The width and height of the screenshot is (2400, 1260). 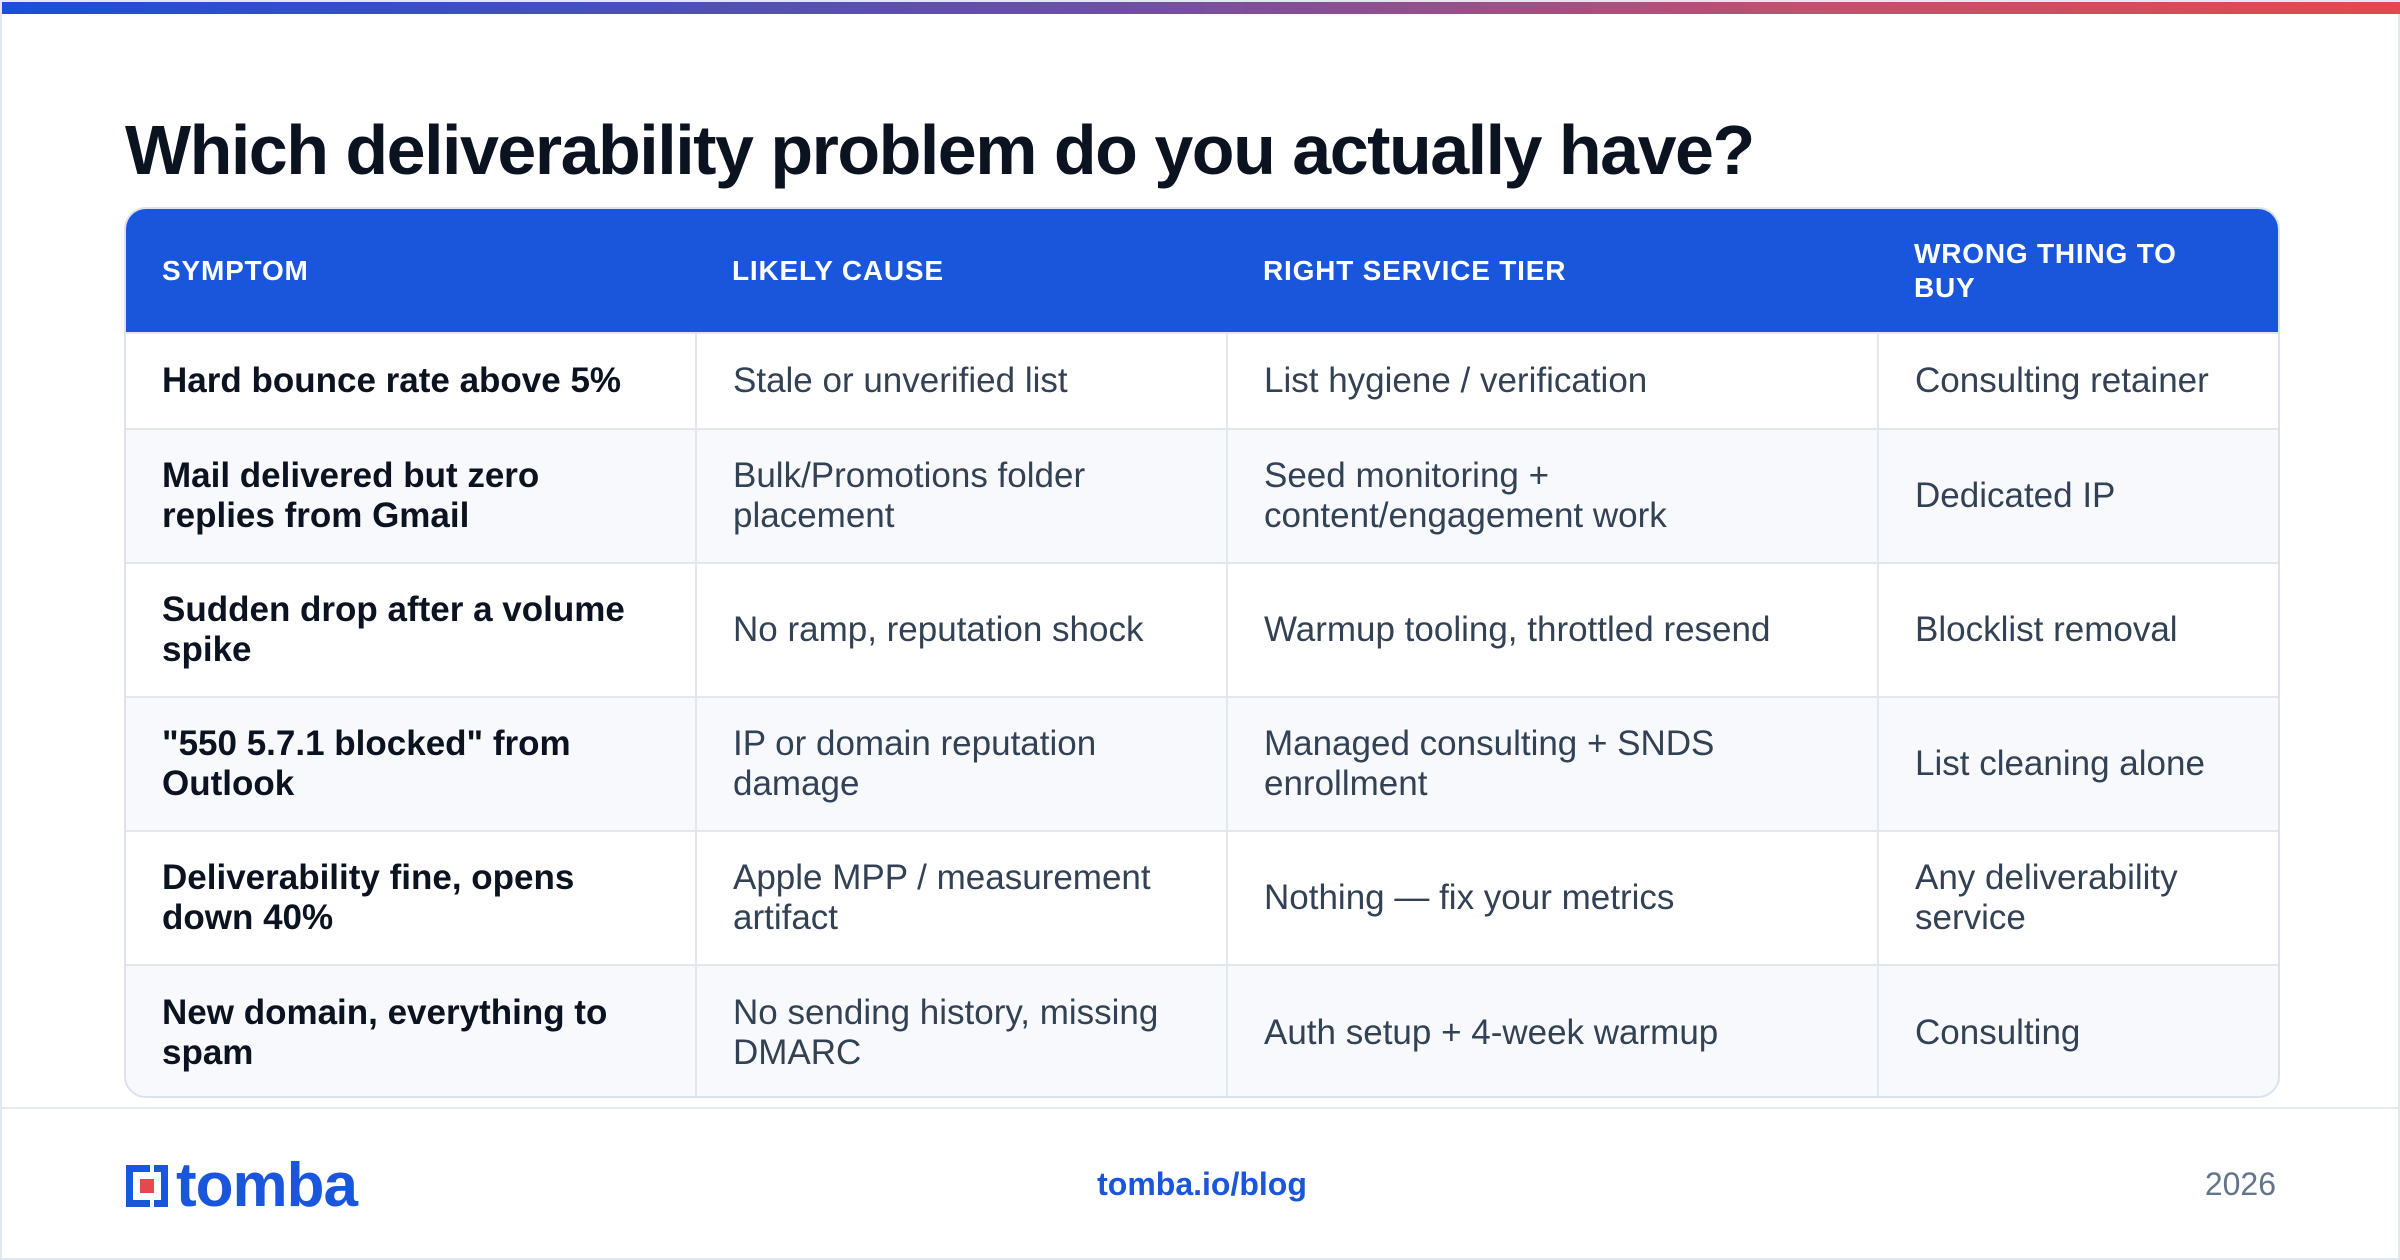 What do you see at coordinates (2077, 380) in the screenshot?
I see `cell-wrong-thing-to-buy: Consulting retainer` at bounding box center [2077, 380].